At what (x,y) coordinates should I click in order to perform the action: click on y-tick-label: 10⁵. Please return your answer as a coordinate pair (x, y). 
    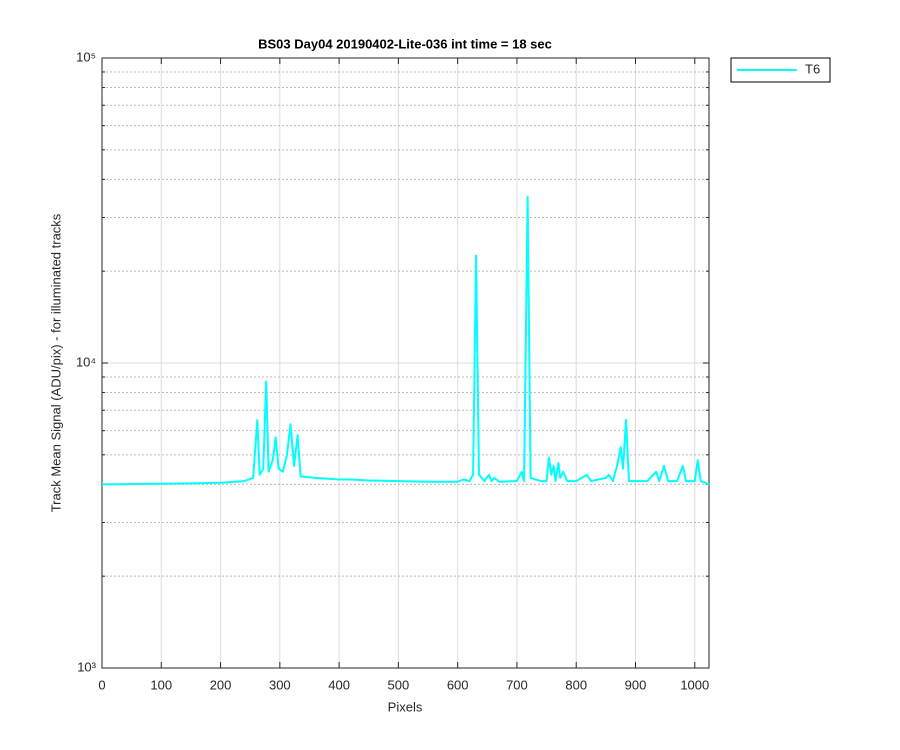
    Looking at the image, I should click on (86, 56).